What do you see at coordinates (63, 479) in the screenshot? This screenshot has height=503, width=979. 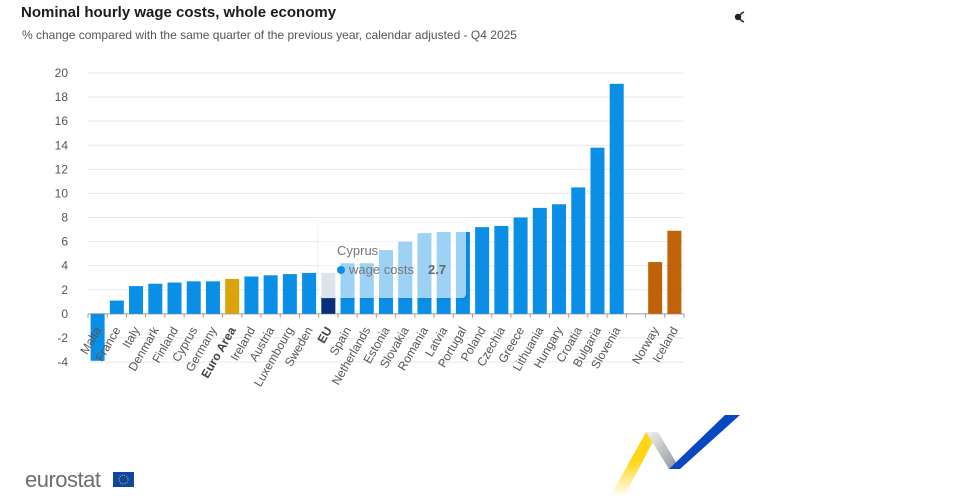 I see `eurostat-logo: eurostat` at bounding box center [63, 479].